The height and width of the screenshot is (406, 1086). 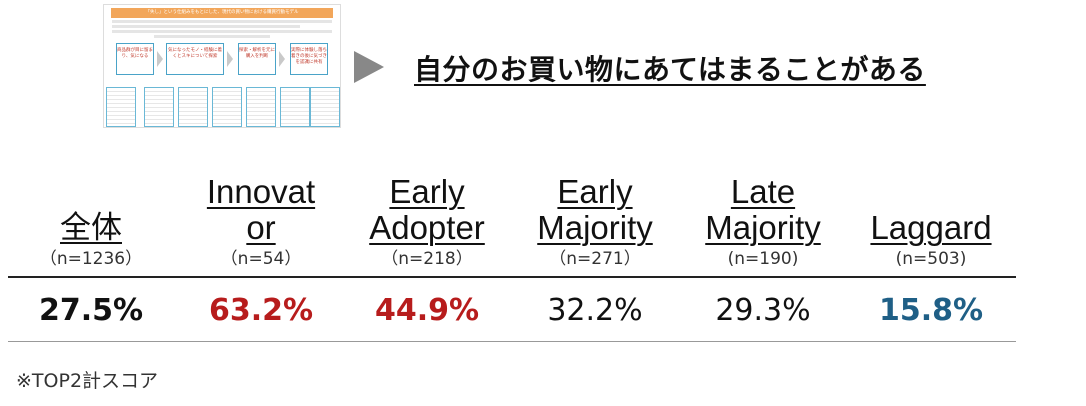 What do you see at coordinates (763, 310) in the screenshot?
I see `value-late-majority: 29.3%` at bounding box center [763, 310].